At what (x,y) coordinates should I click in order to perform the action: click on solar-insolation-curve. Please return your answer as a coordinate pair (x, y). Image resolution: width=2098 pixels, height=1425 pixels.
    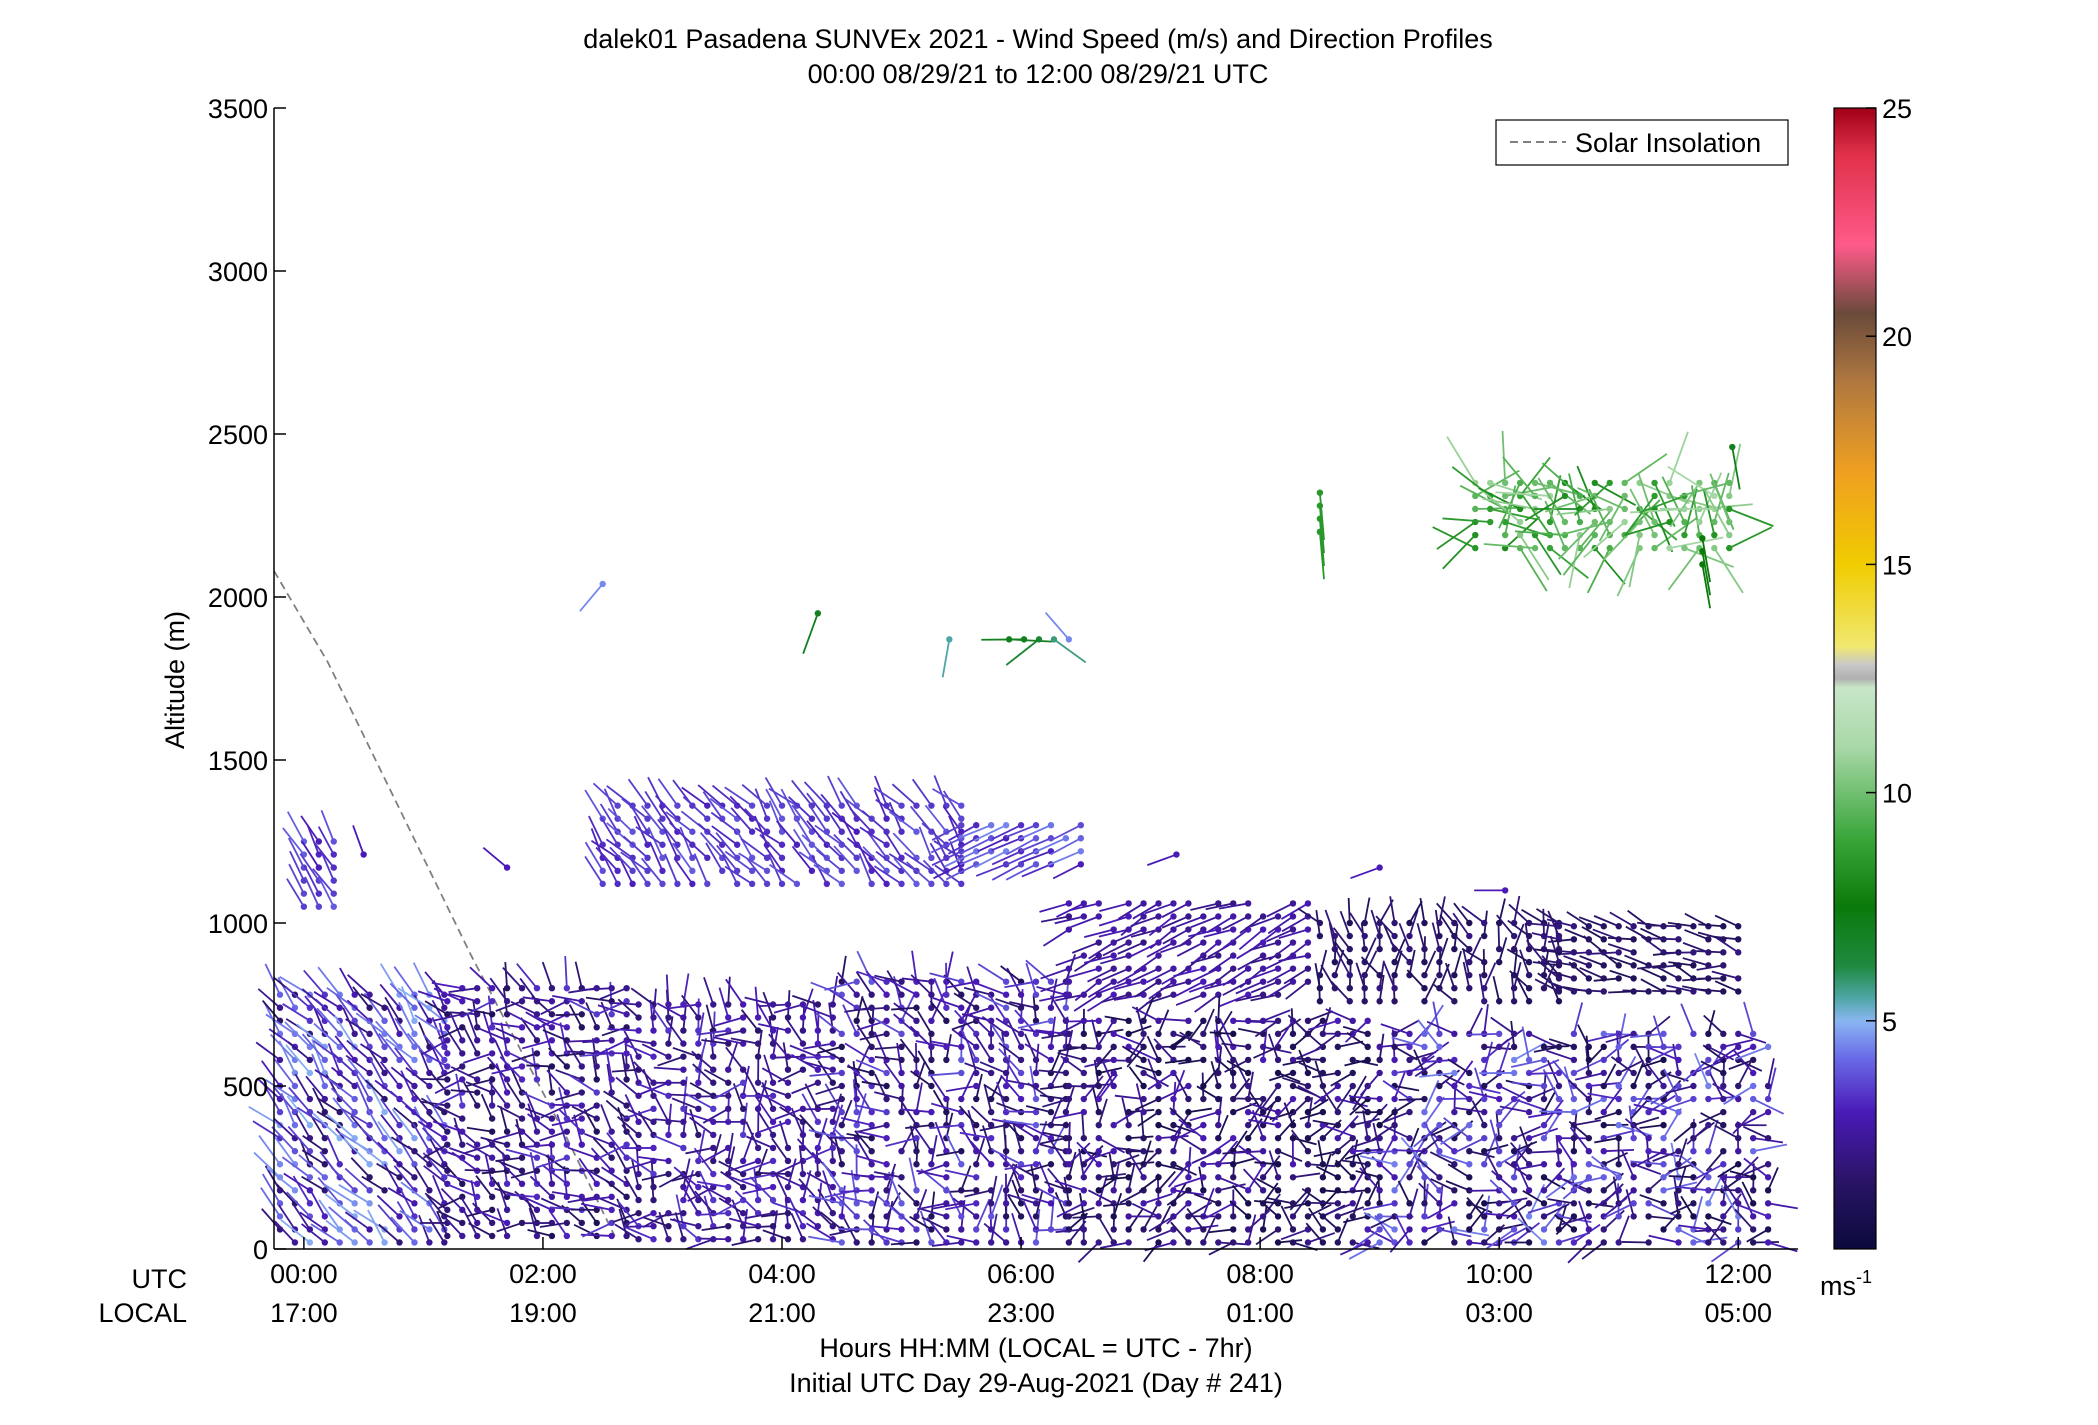
    Looking at the image, I should click on (444, 903).